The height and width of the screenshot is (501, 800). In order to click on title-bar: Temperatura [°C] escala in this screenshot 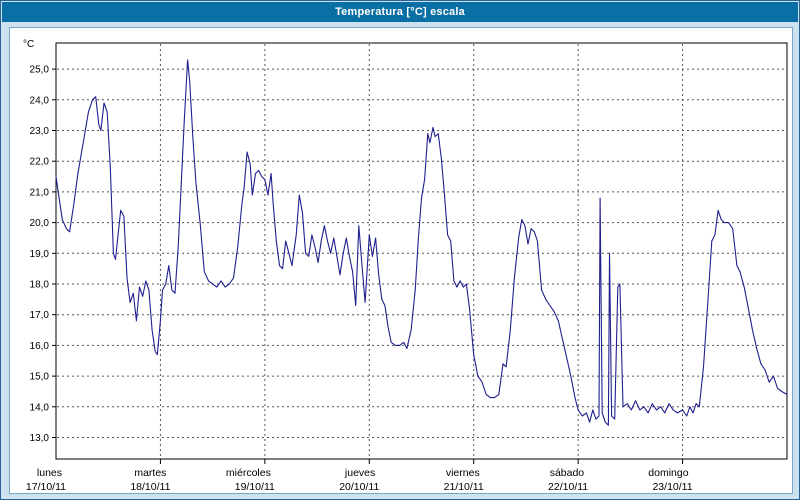, I will do `click(400, 12)`.